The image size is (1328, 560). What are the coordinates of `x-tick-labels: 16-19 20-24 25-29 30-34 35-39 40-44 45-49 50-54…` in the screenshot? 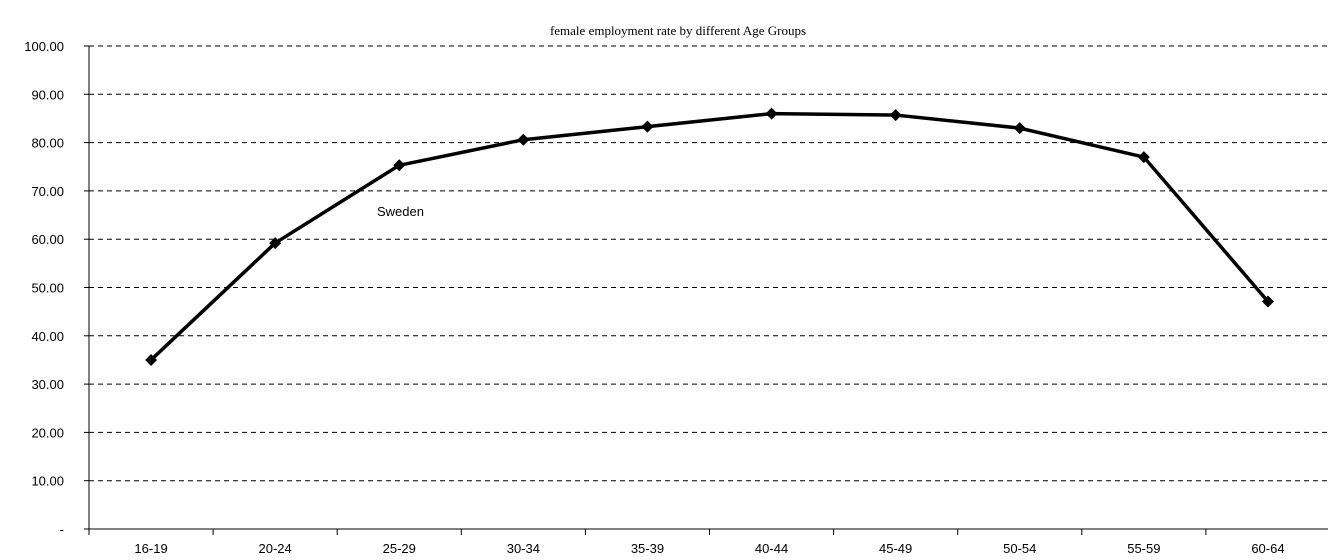 It's located at (686, 542).